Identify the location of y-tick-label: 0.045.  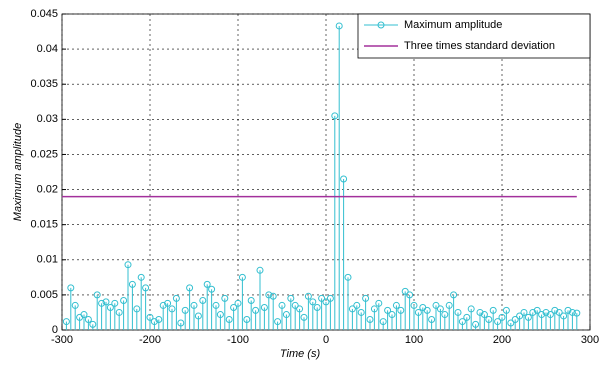
(44, 14).